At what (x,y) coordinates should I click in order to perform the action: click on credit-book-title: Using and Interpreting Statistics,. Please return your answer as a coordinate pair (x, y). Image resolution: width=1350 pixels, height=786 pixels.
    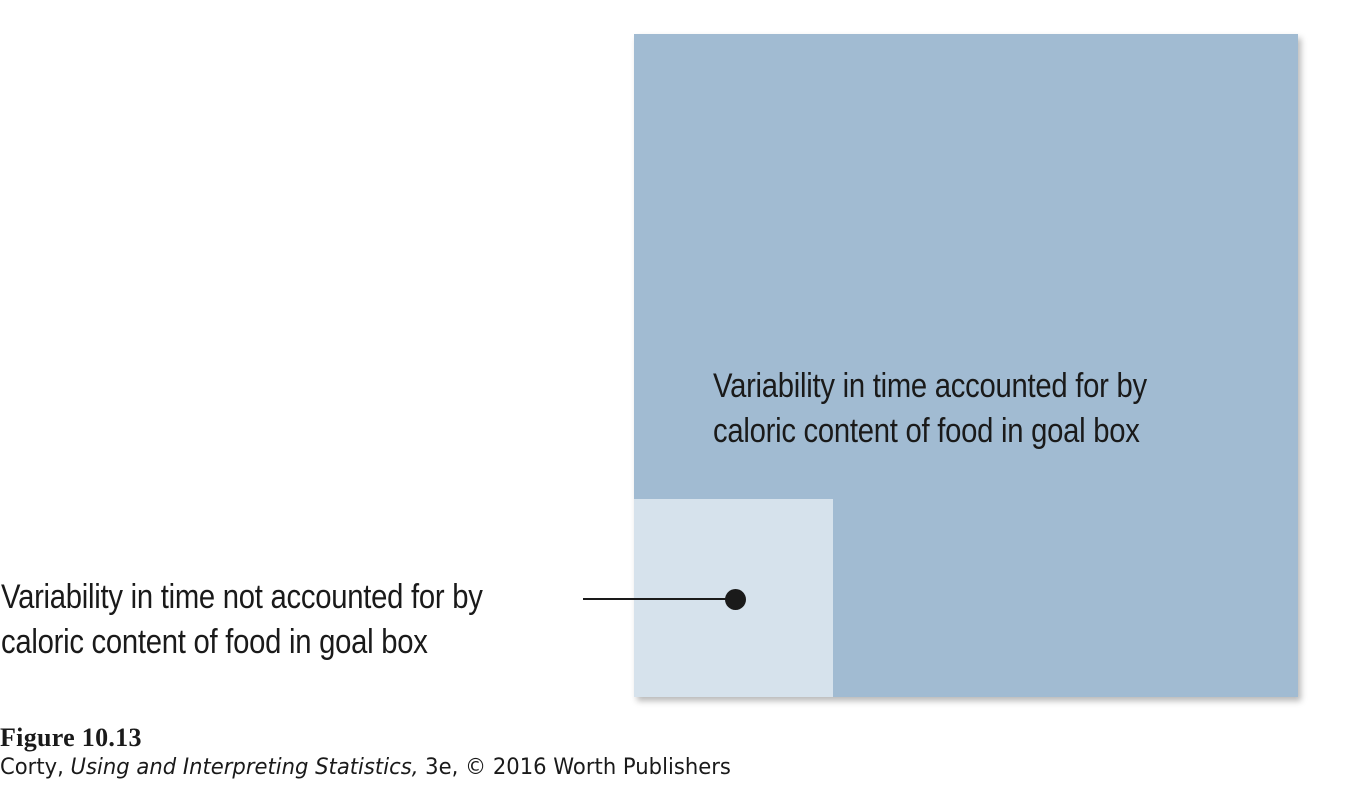
    Looking at the image, I should click on (244, 767).